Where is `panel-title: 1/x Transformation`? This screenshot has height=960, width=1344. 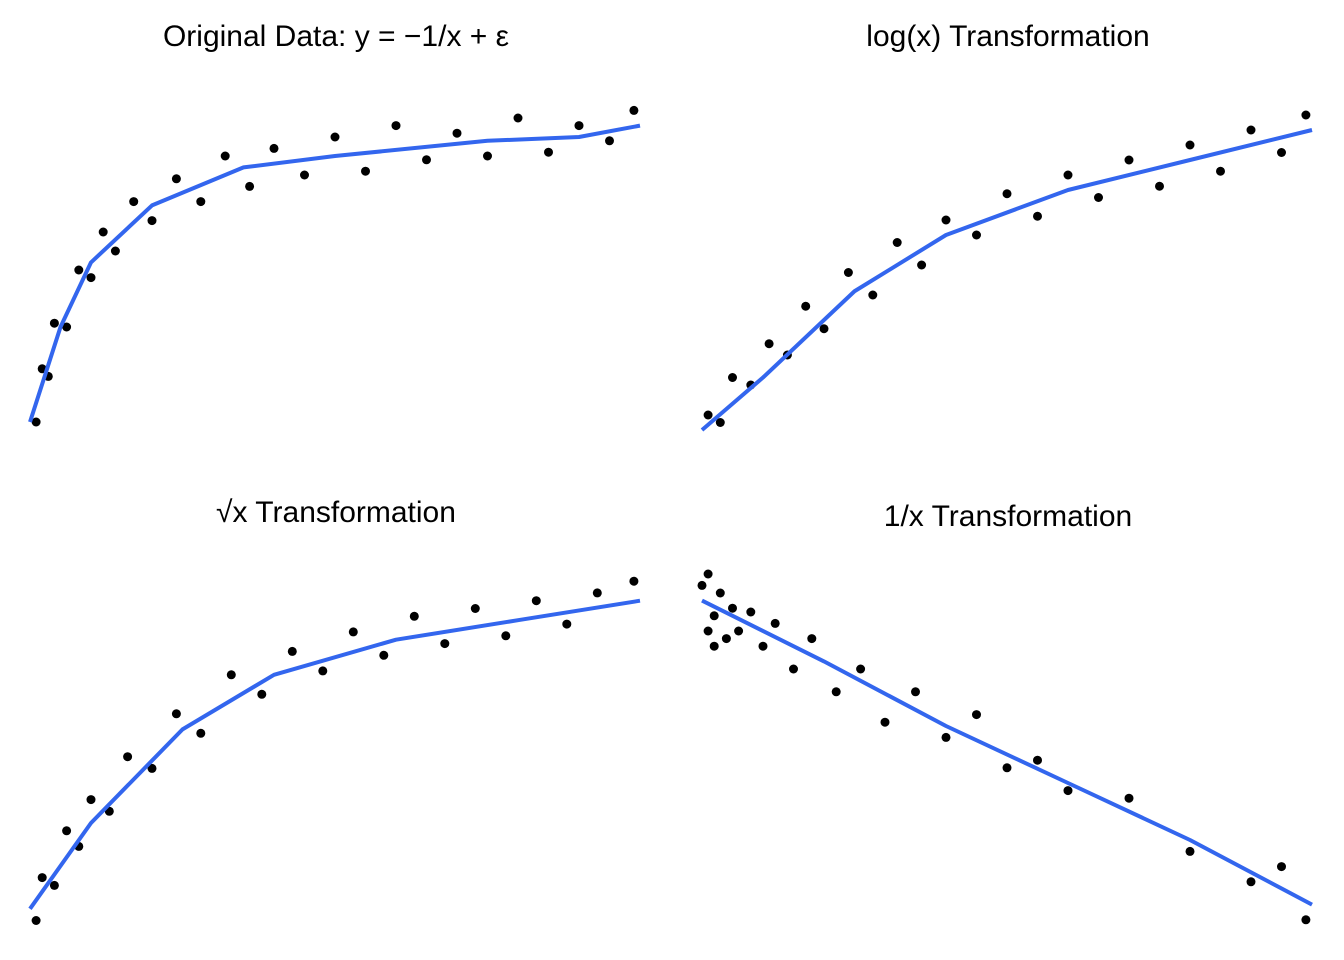
panel-title: 1/x Transformation is located at coordinates (1008, 516).